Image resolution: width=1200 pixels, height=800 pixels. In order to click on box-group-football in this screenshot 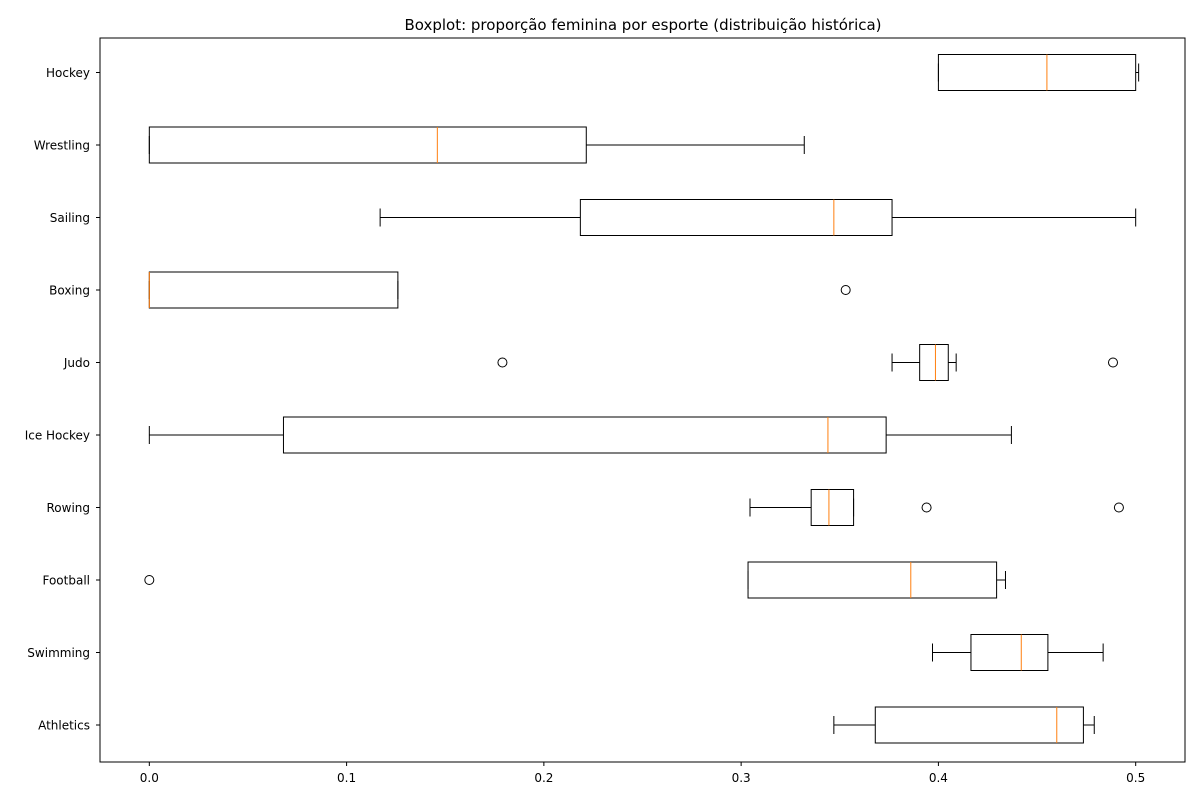, I will do `click(575, 580)`.